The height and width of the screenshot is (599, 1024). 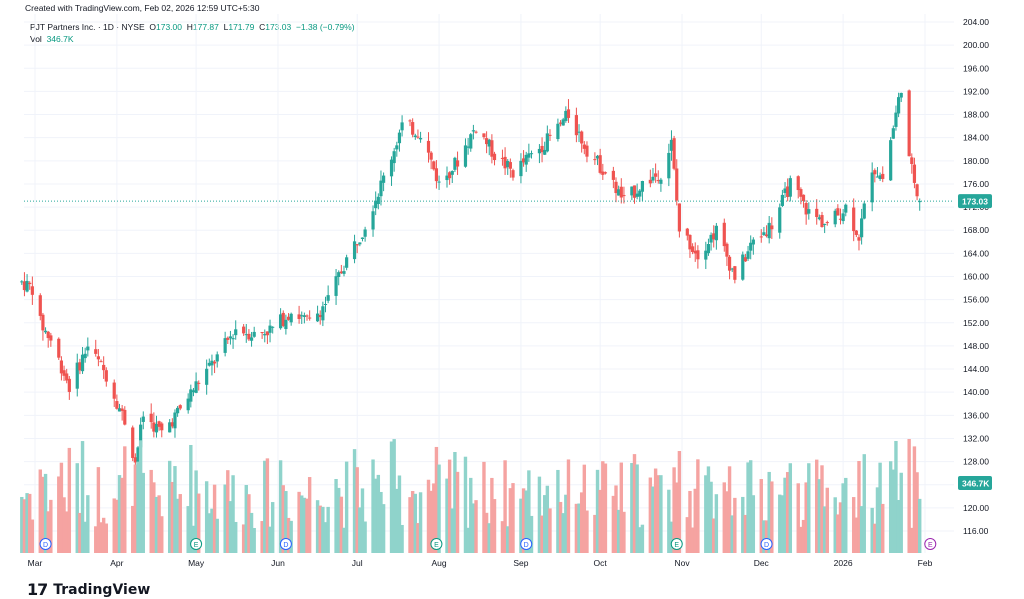 I want to click on price-tick-label: 180.00, so click(x=976, y=161).